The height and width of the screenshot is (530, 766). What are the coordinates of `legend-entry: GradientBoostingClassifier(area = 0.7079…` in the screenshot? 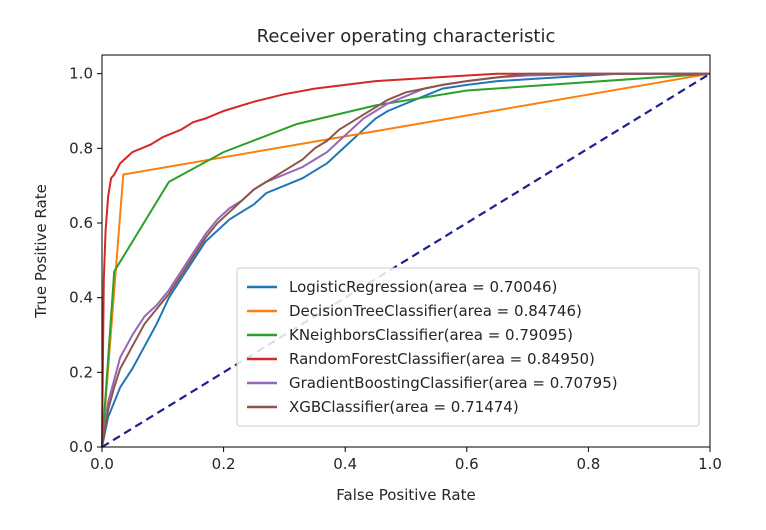 It's located at (453, 383).